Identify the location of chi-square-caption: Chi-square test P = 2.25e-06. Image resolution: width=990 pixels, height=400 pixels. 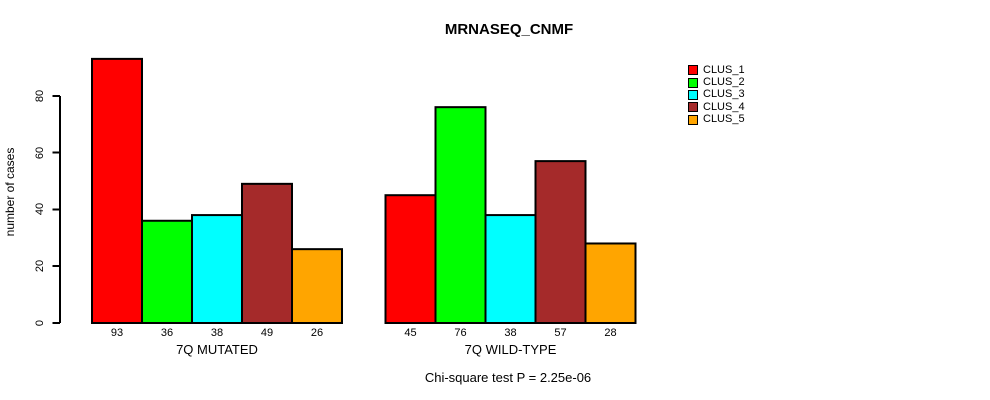
(508, 377).